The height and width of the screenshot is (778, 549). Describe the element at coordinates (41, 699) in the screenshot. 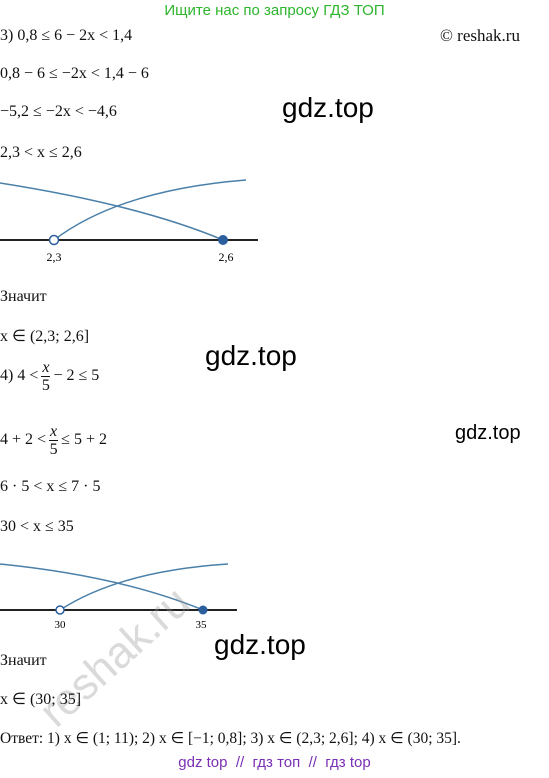

I see `math-line: x ∈ (30; 35]` at that location.